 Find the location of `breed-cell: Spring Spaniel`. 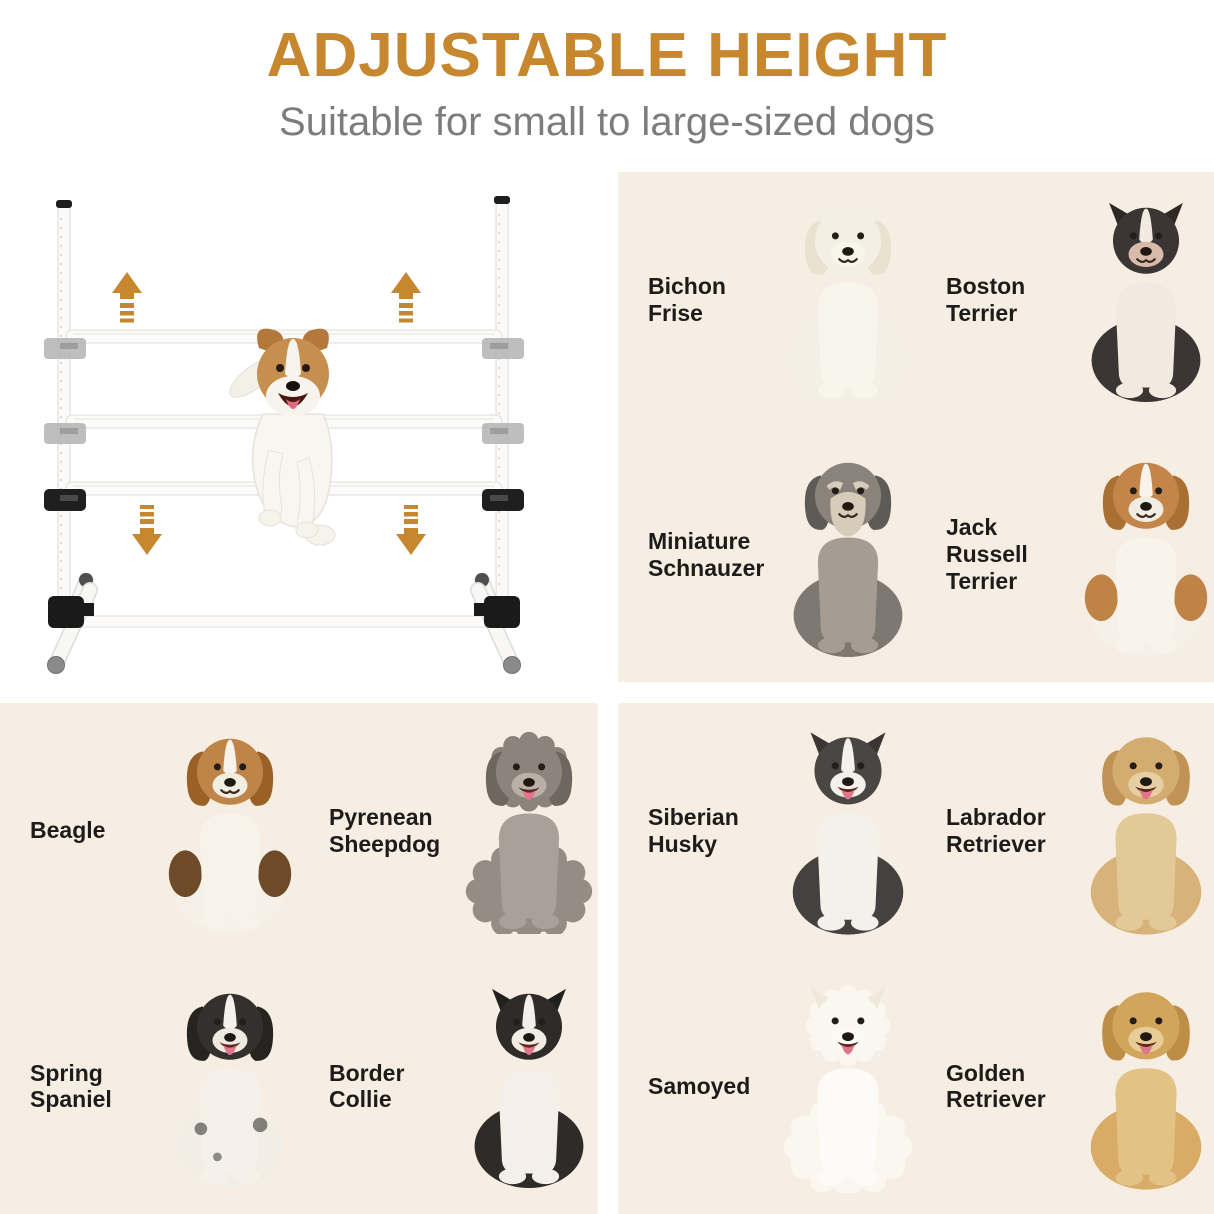

breed-cell: Spring Spaniel is located at coordinates (149, 1086).